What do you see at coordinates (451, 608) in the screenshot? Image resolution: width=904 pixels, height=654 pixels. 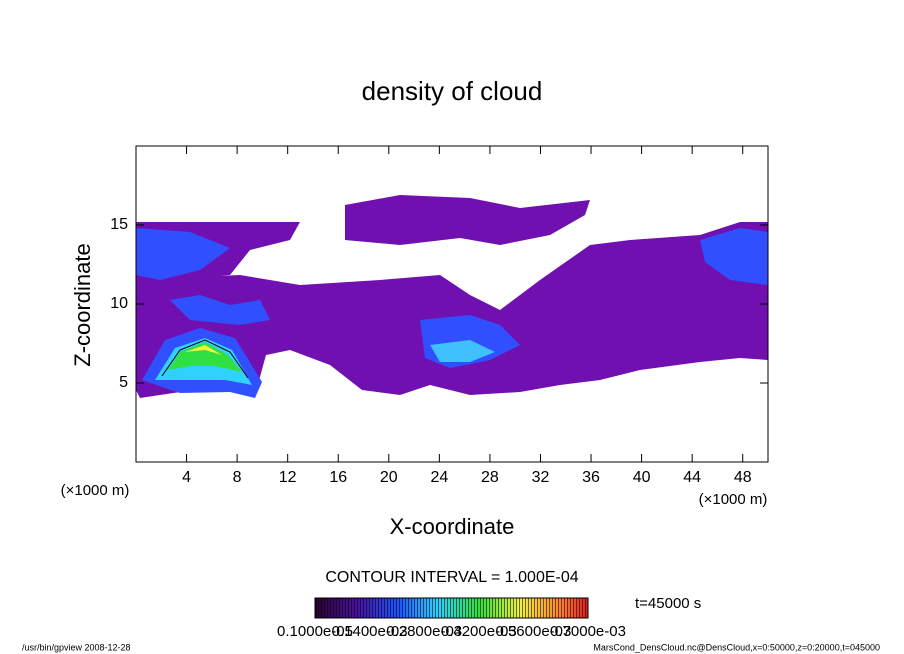 I see `colorbar-frame` at bounding box center [451, 608].